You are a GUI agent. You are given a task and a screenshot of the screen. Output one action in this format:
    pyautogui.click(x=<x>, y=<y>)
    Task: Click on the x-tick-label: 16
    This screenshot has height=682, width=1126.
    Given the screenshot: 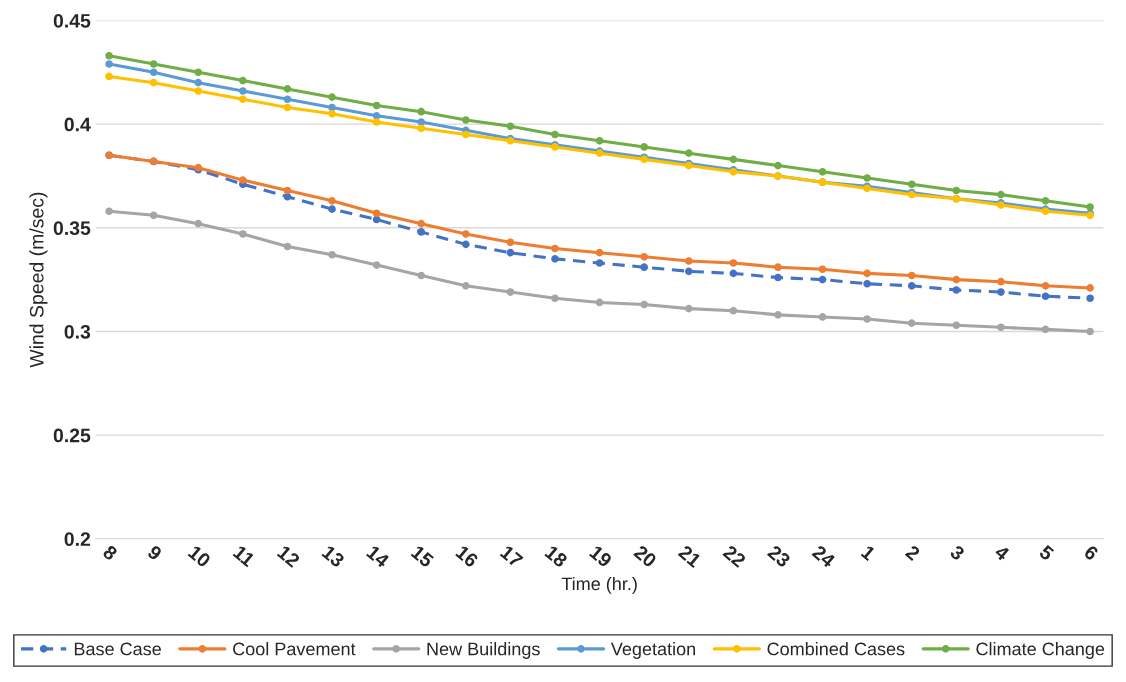 What is the action you would take?
    pyautogui.click(x=467, y=556)
    